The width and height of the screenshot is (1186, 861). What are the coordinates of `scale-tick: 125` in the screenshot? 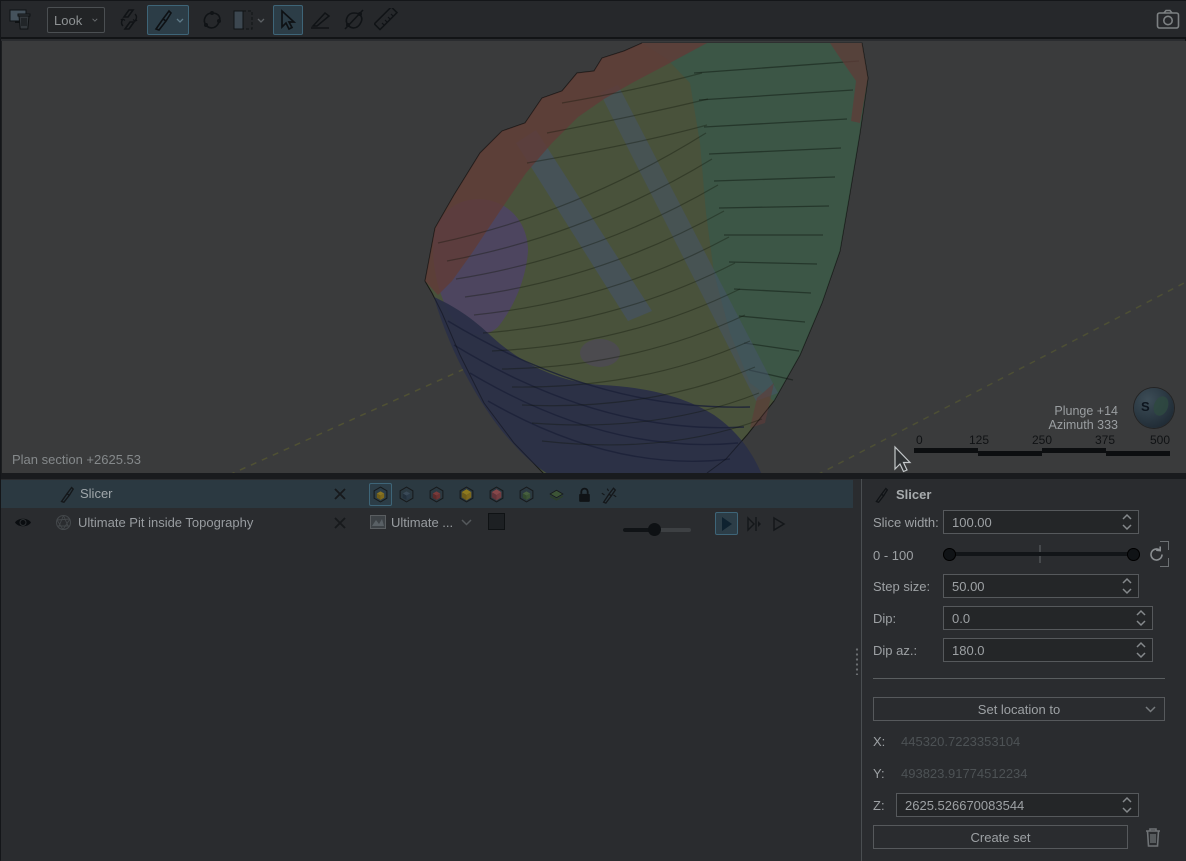 It's located at (979, 440).